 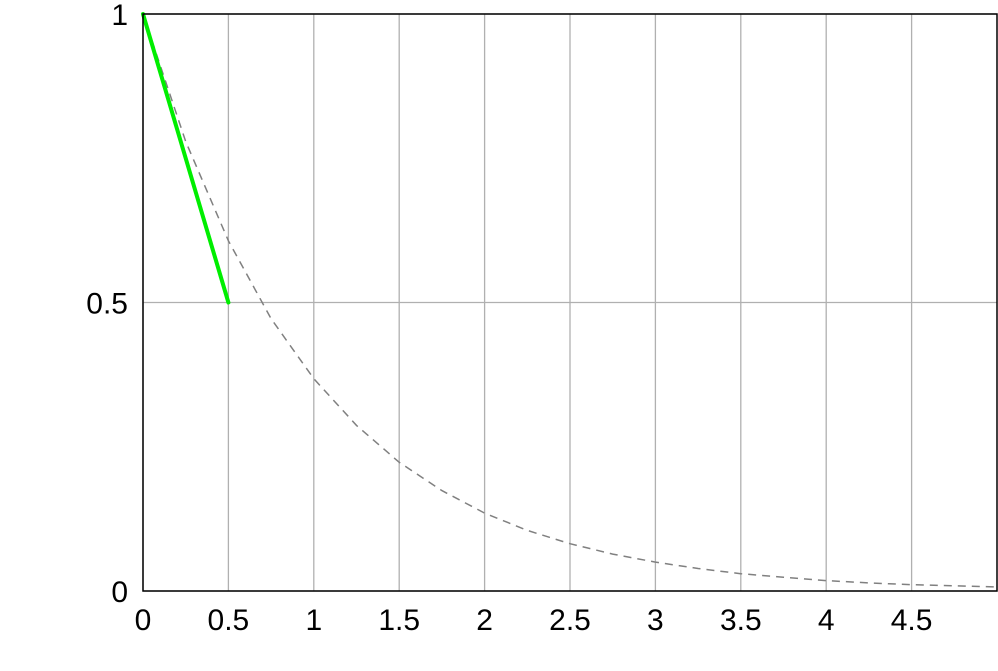 What do you see at coordinates (484, 620) in the screenshot?
I see `x-tick-label: 2` at bounding box center [484, 620].